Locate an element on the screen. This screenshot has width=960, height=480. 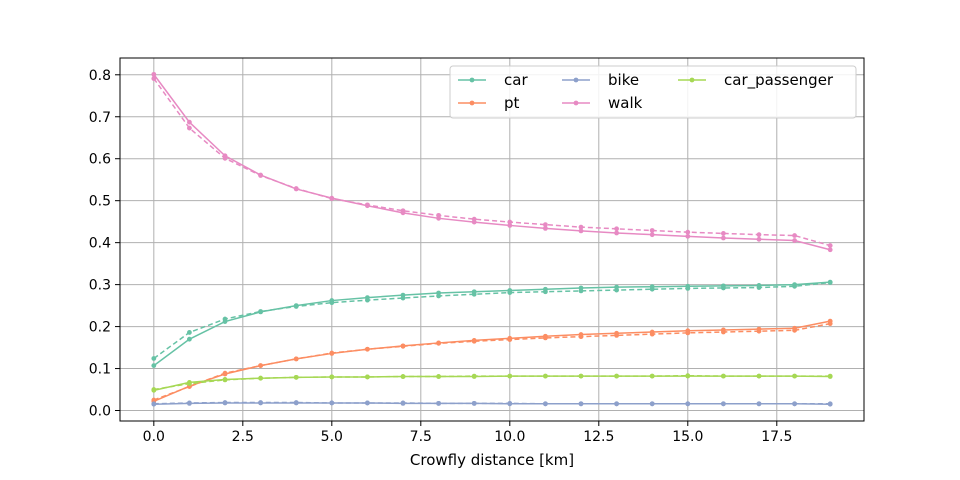
series-line-car_passenger-dashed is located at coordinates (492, 382).